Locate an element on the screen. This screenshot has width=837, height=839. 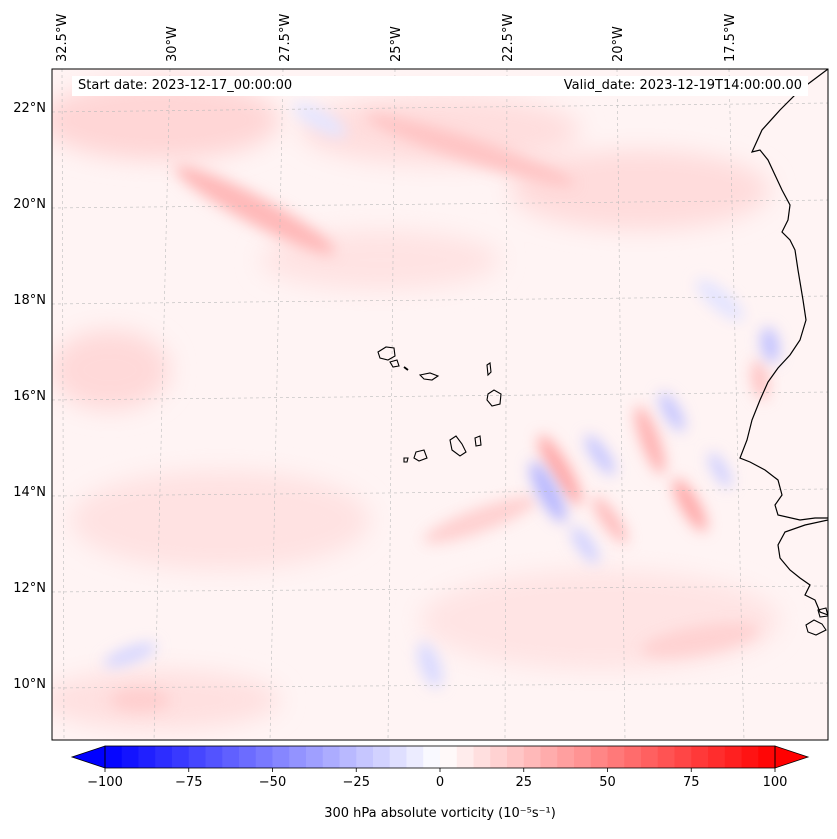
lon-label: 30°W is located at coordinates (172, 44).